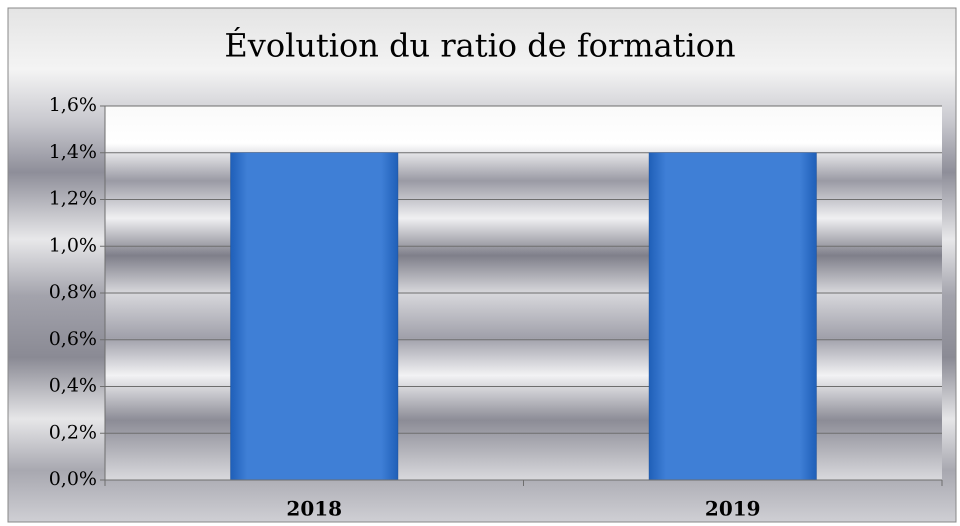 Image resolution: width=960 pixels, height=526 pixels. I want to click on y-tick-label: 0,6%, so click(73, 339).